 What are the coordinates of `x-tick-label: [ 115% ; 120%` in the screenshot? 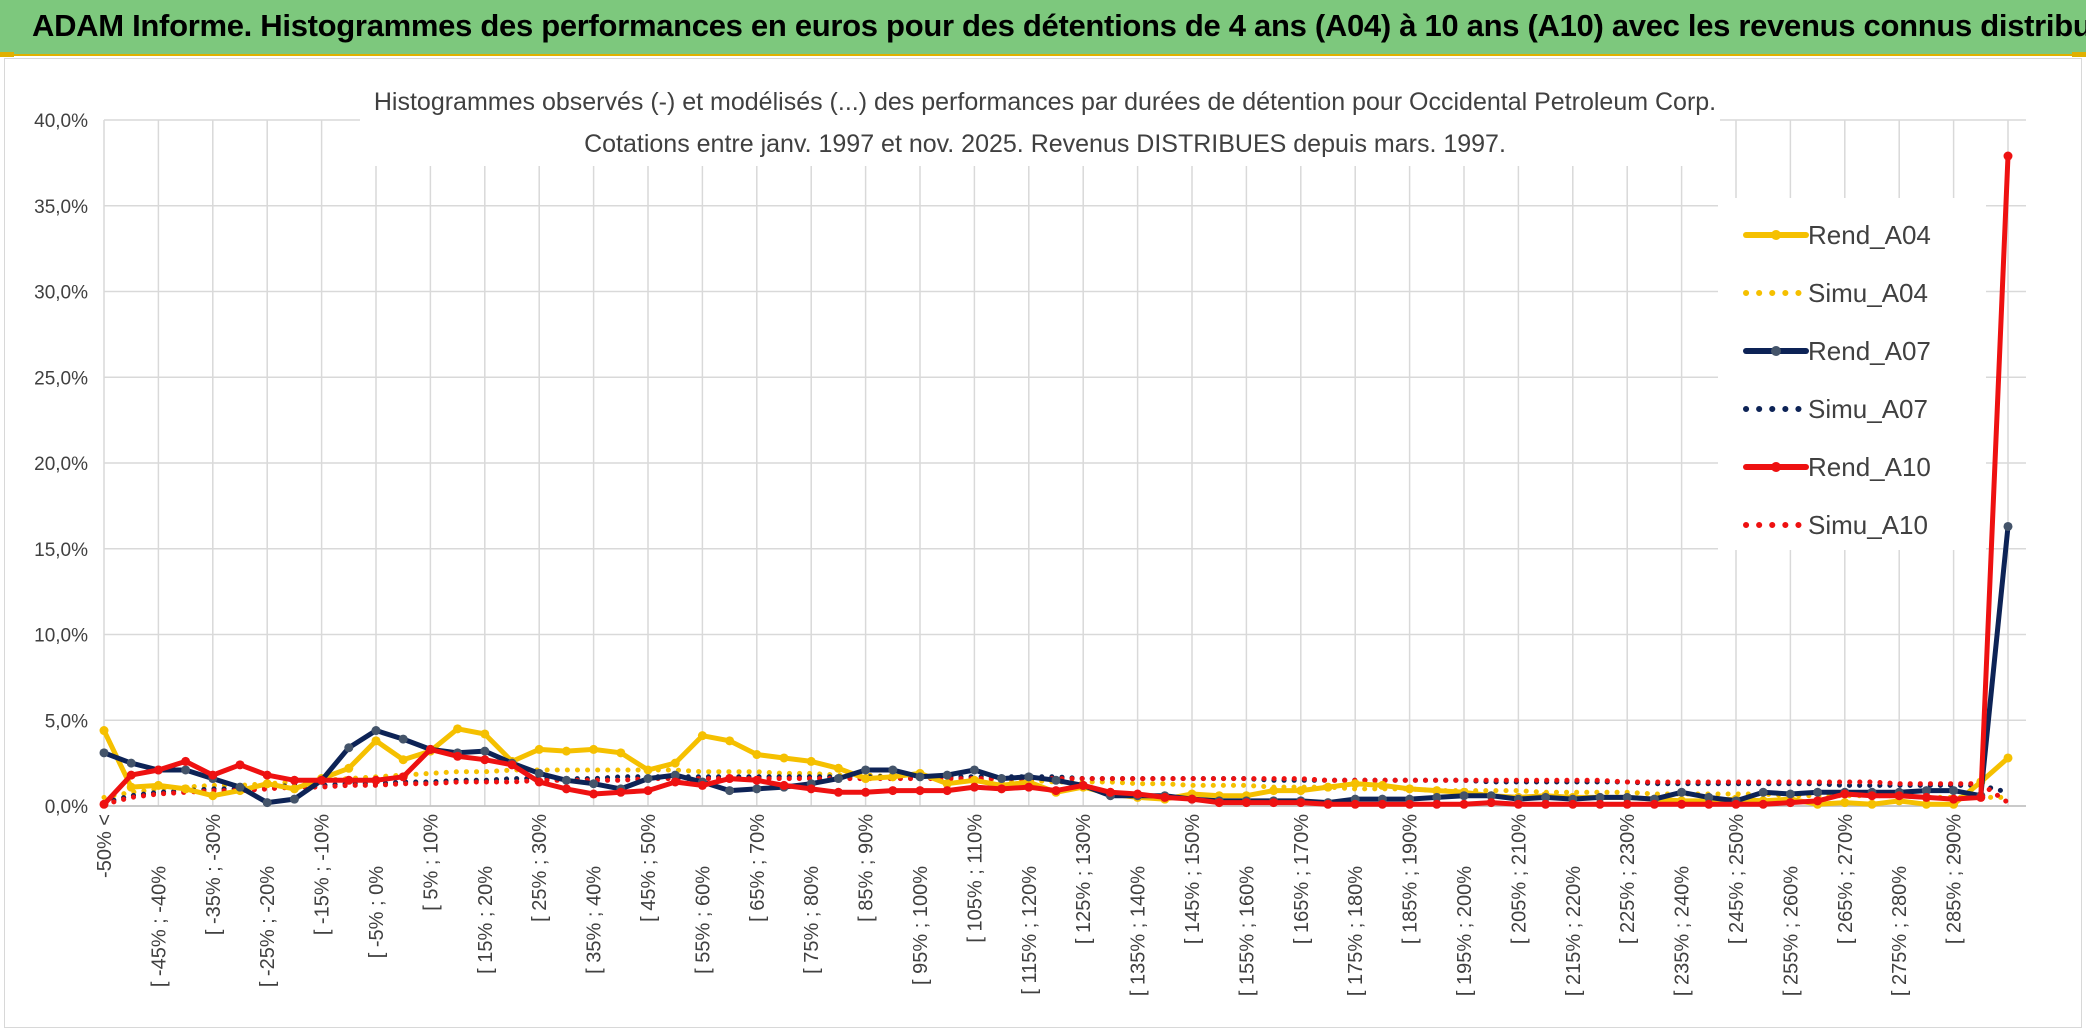 It's located at (1030, 930).